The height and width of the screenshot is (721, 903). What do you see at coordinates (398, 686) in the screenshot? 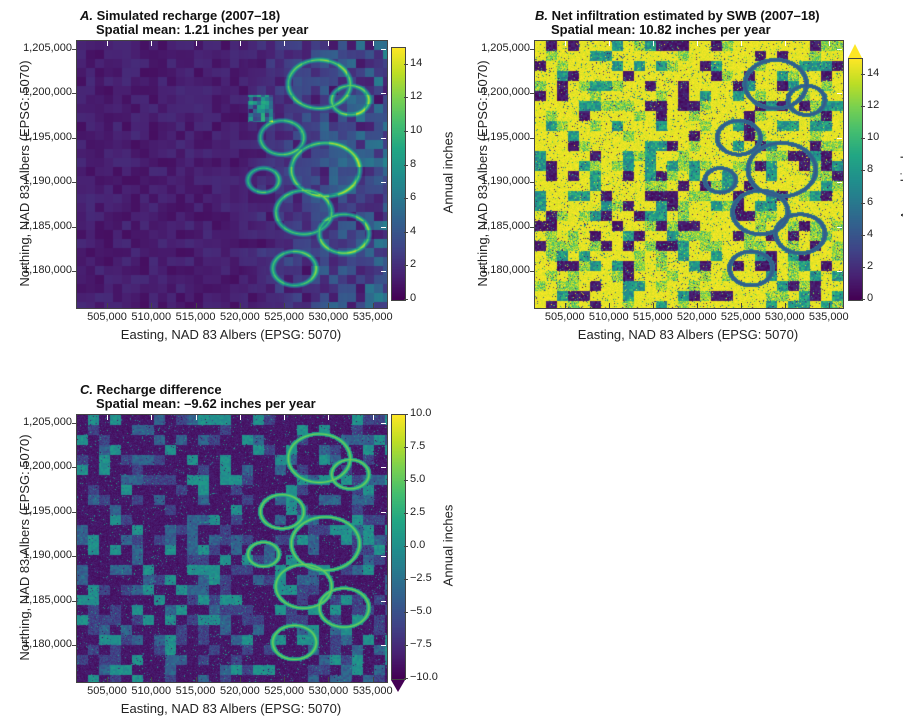
I see `colorbar-extend-min` at bounding box center [398, 686].